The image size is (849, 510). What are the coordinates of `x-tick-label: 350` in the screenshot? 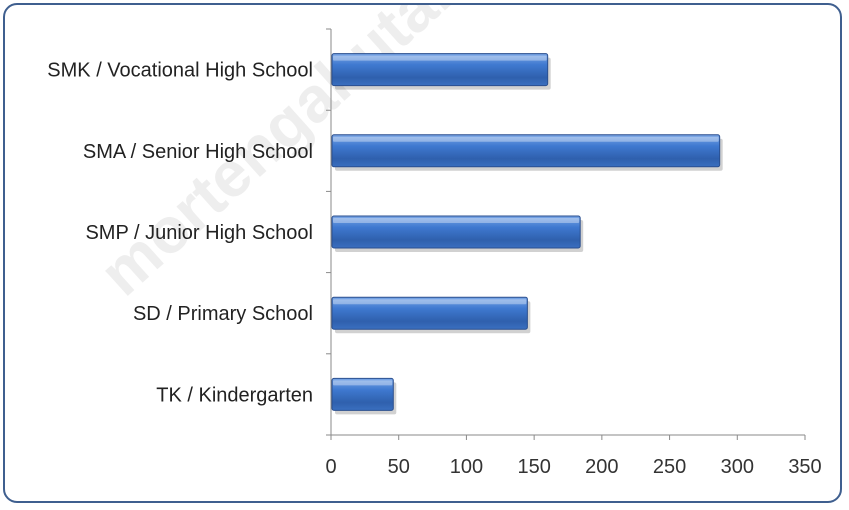 It's located at (804, 467).